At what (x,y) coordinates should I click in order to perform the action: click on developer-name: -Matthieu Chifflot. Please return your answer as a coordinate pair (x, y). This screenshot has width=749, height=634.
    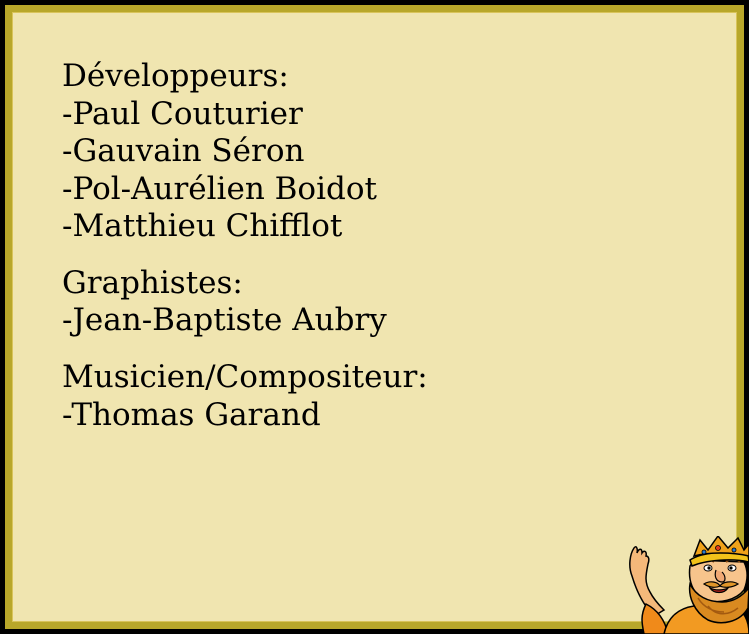
    Looking at the image, I should click on (202, 226).